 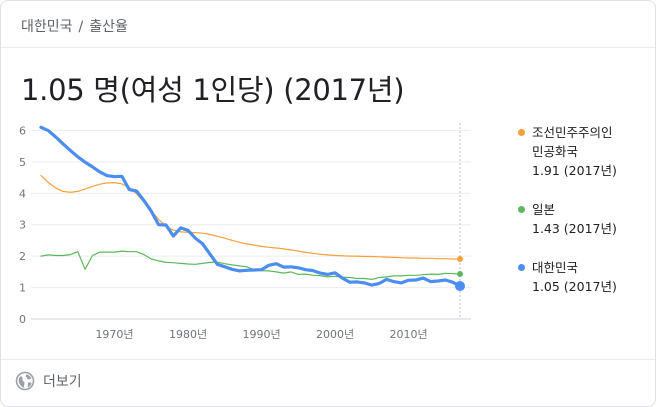 What do you see at coordinates (555, 267) in the screenshot?
I see `legend-name: 대한민국` at bounding box center [555, 267].